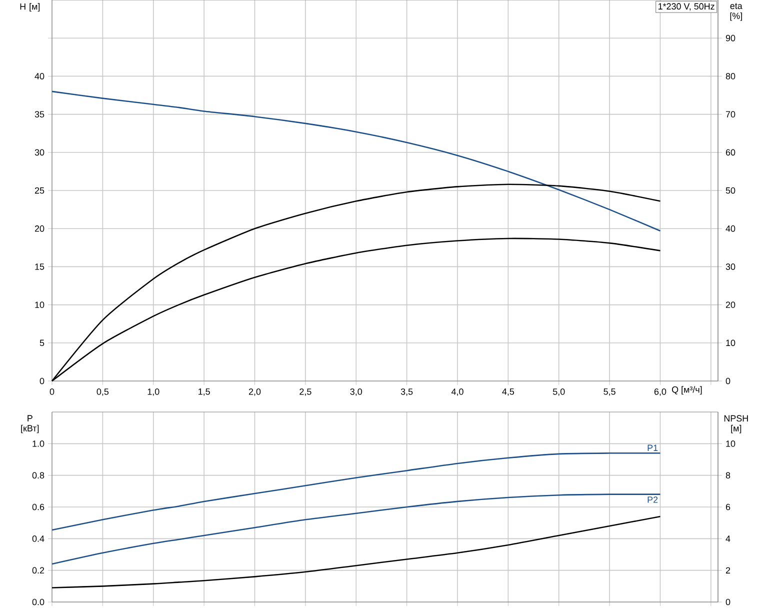 The height and width of the screenshot is (611, 774). I want to click on series-label: P2, so click(653, 499).